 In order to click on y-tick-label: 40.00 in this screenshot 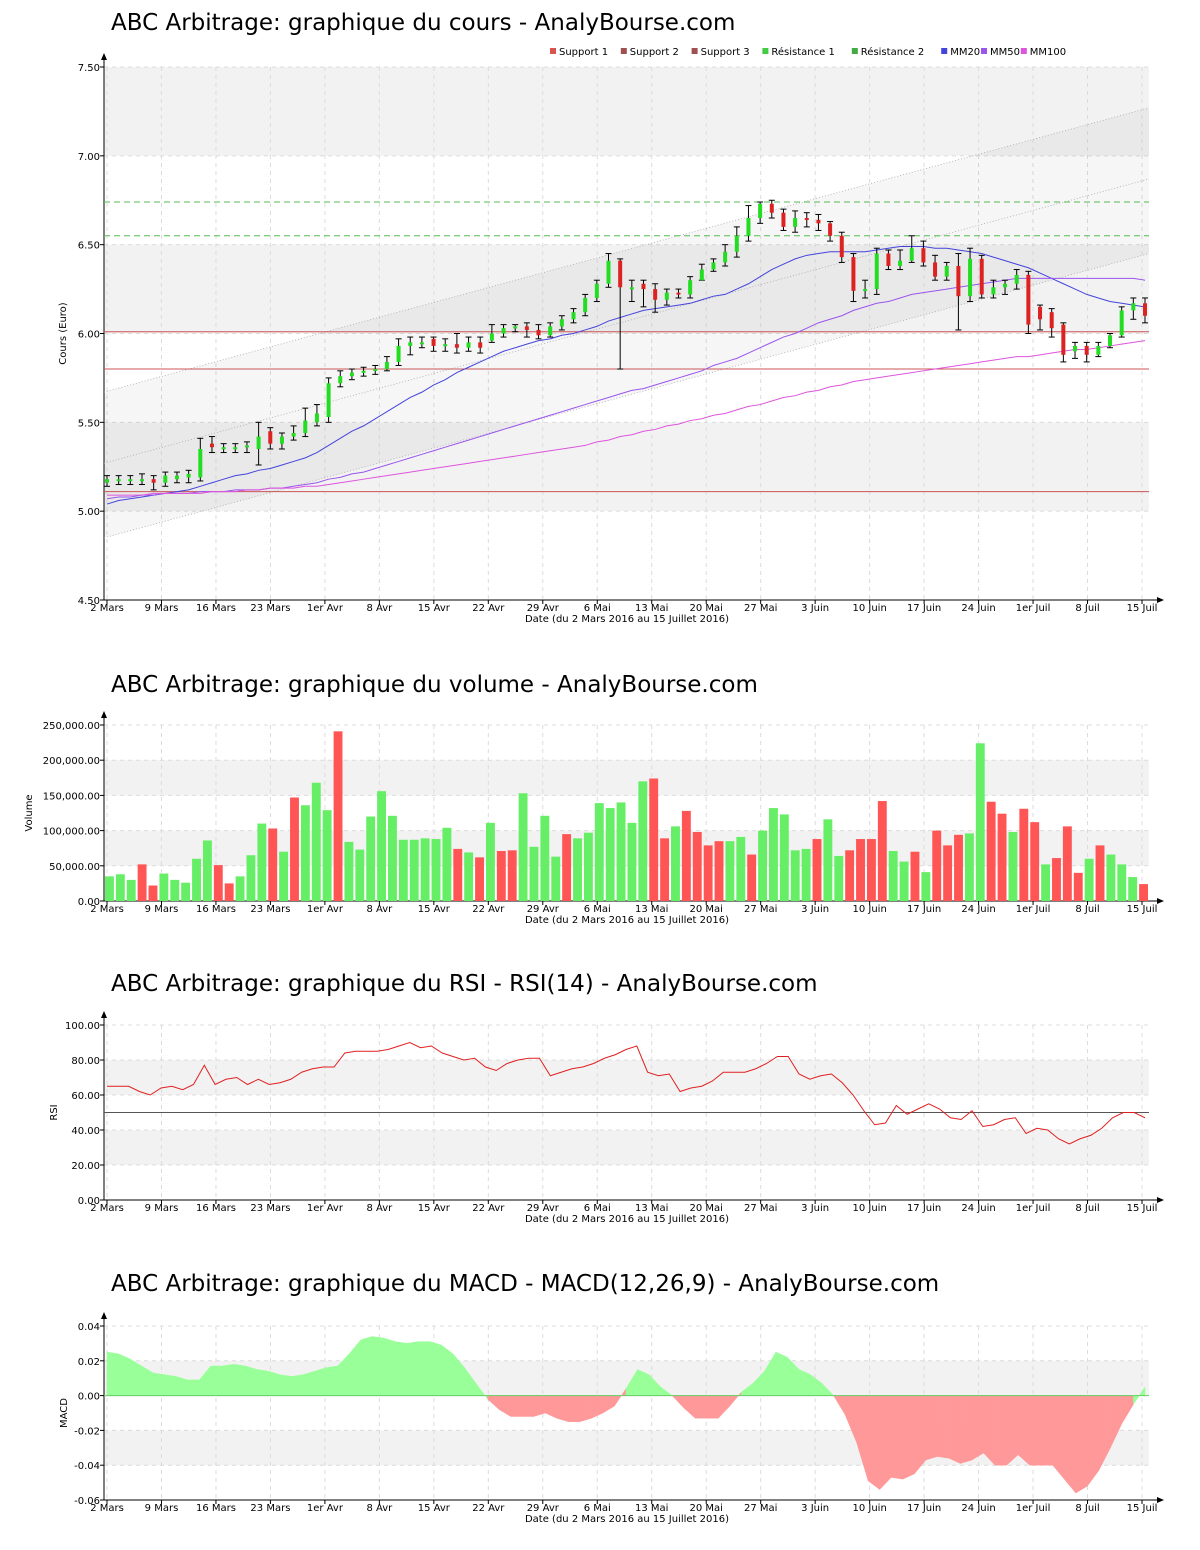, I will do `click(85, 1131)`.